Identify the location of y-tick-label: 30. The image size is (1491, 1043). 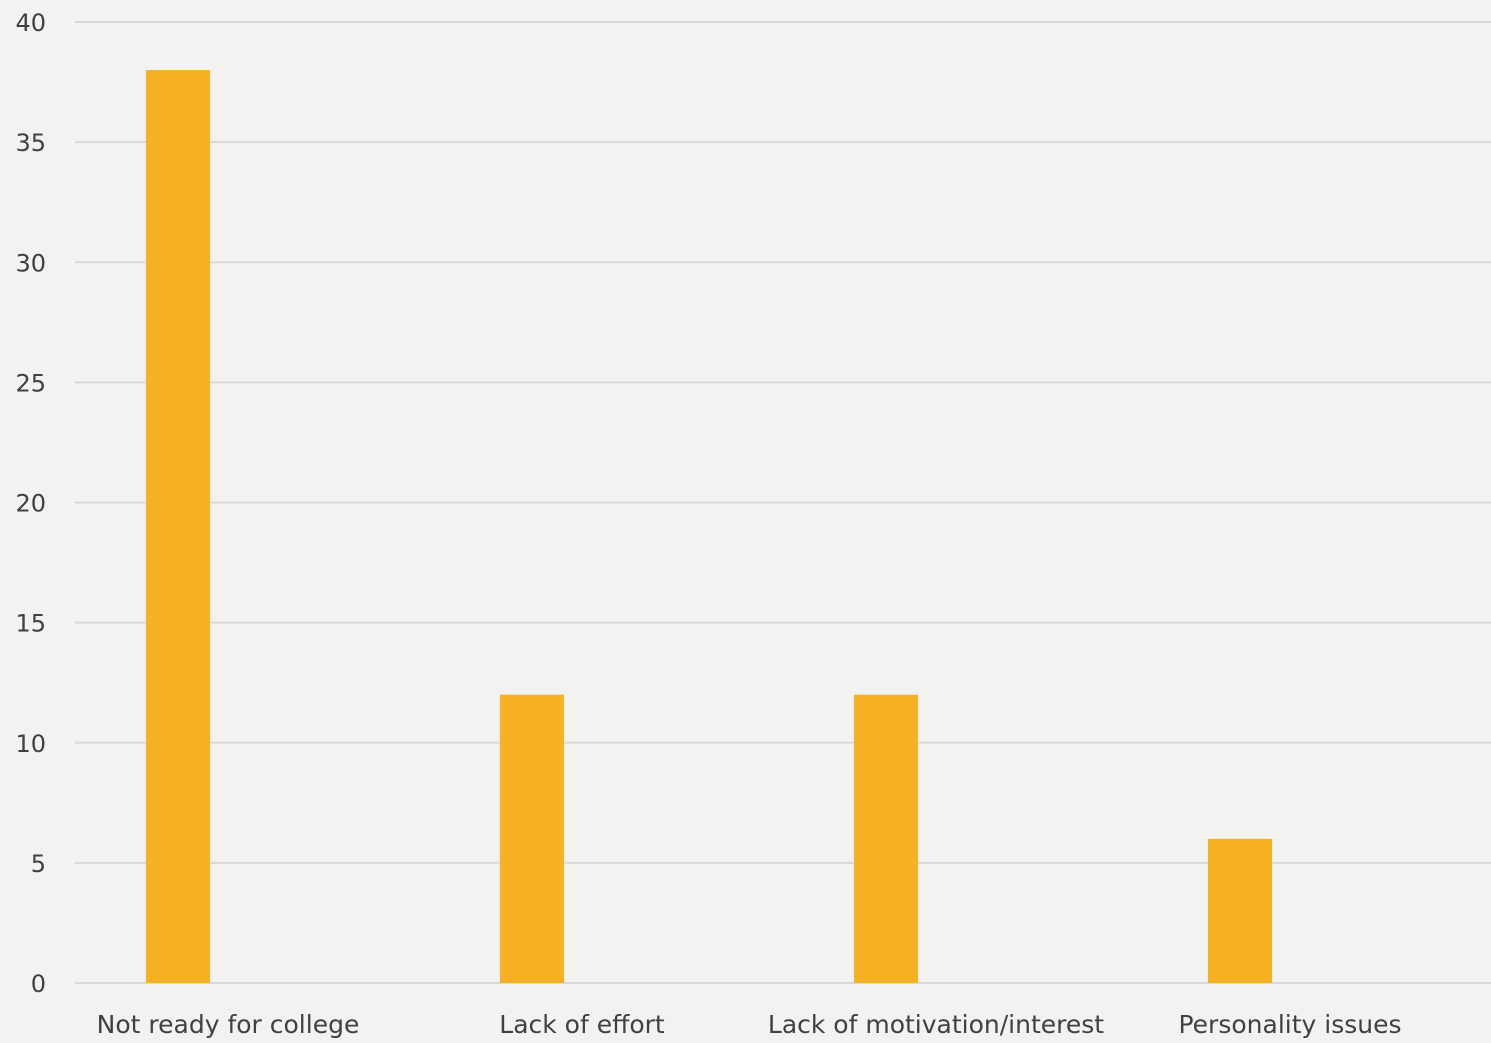
(30, 263).